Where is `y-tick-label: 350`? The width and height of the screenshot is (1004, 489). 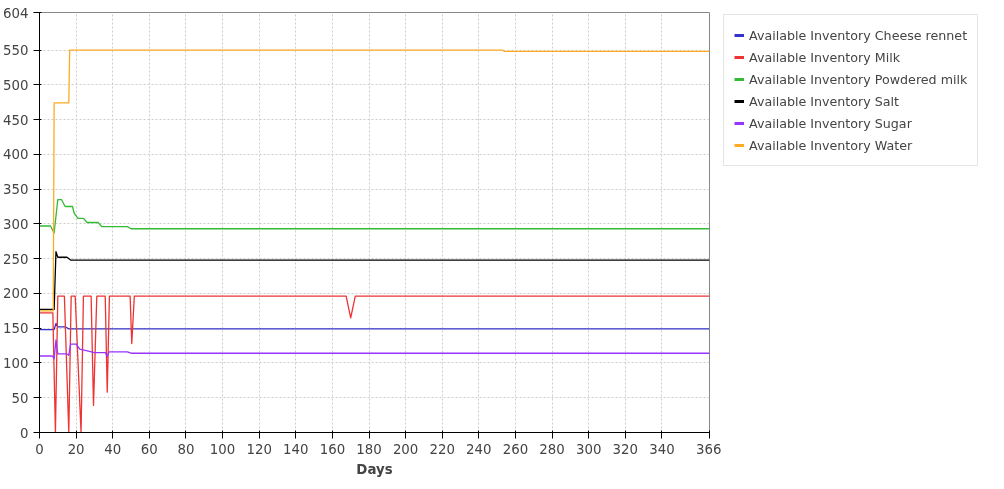
y-tick-label: 350 is located at coordinates (16, 190).